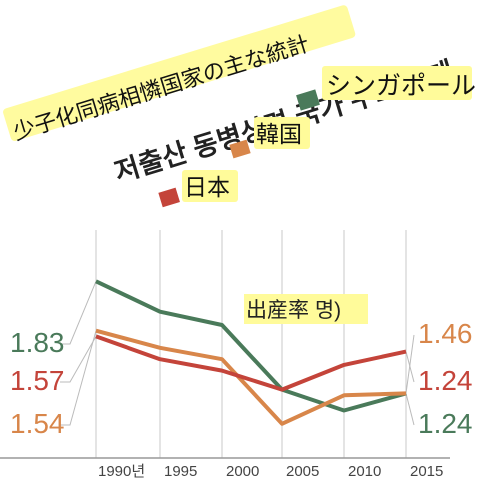 The width and height of the screenshot is (480, 483). Describe the element at coordinates (302, 471) in the screenshot. I see `x-tick-label: 2005` at that location.